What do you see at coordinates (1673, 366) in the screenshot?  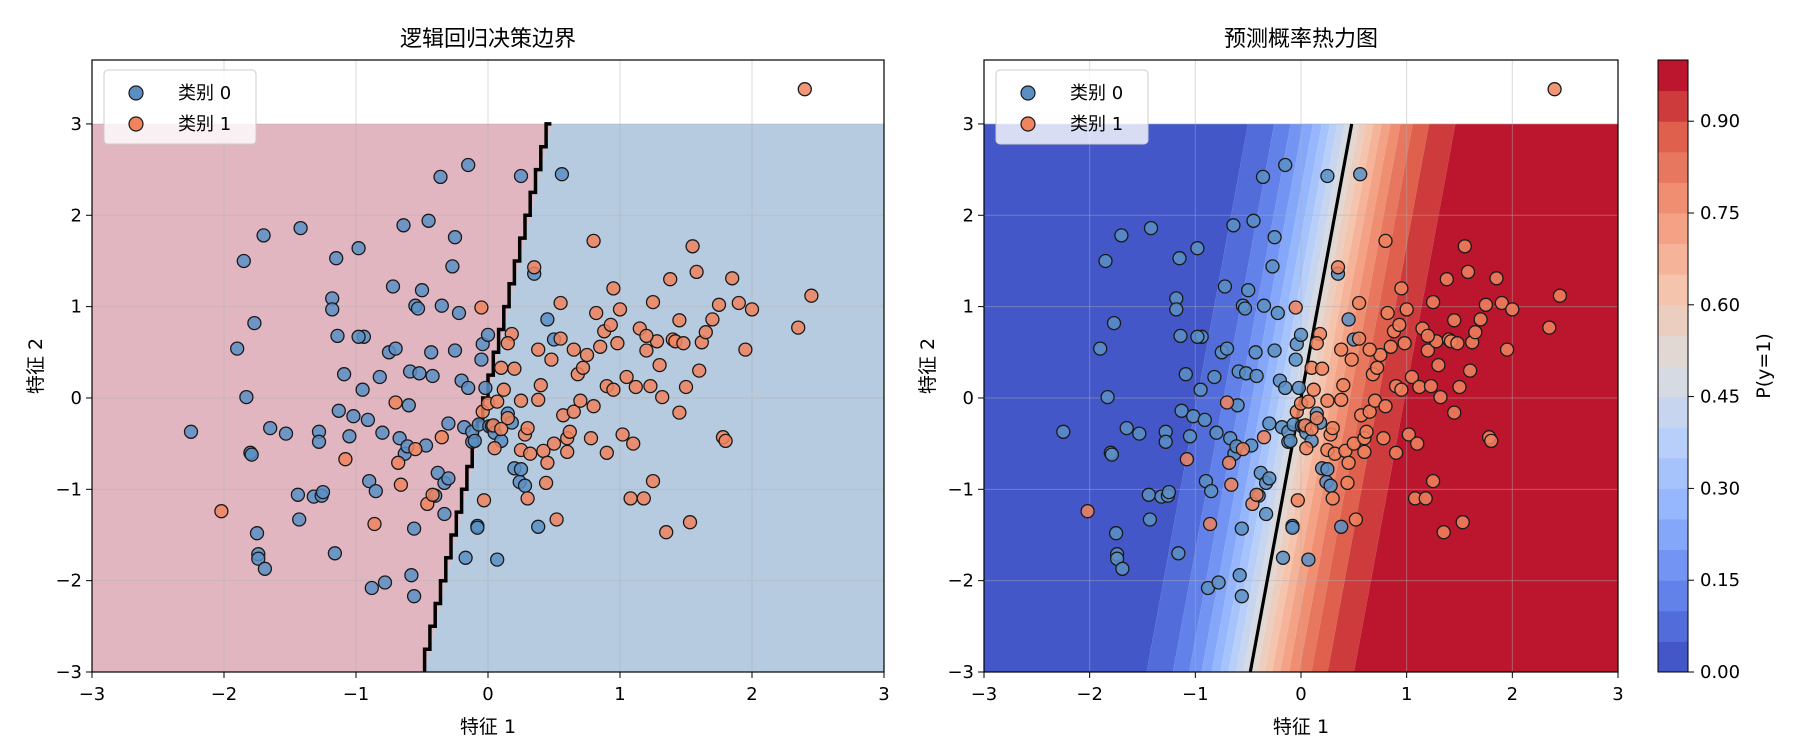 I see `colorbar-frame` at bounding box center [1673, 366].